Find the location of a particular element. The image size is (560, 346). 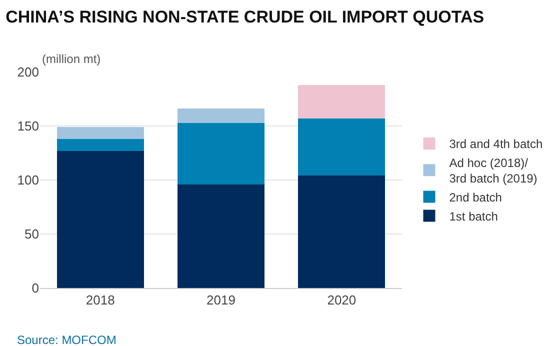

y-tick-label: 150 is located at coordinates (28, 126).